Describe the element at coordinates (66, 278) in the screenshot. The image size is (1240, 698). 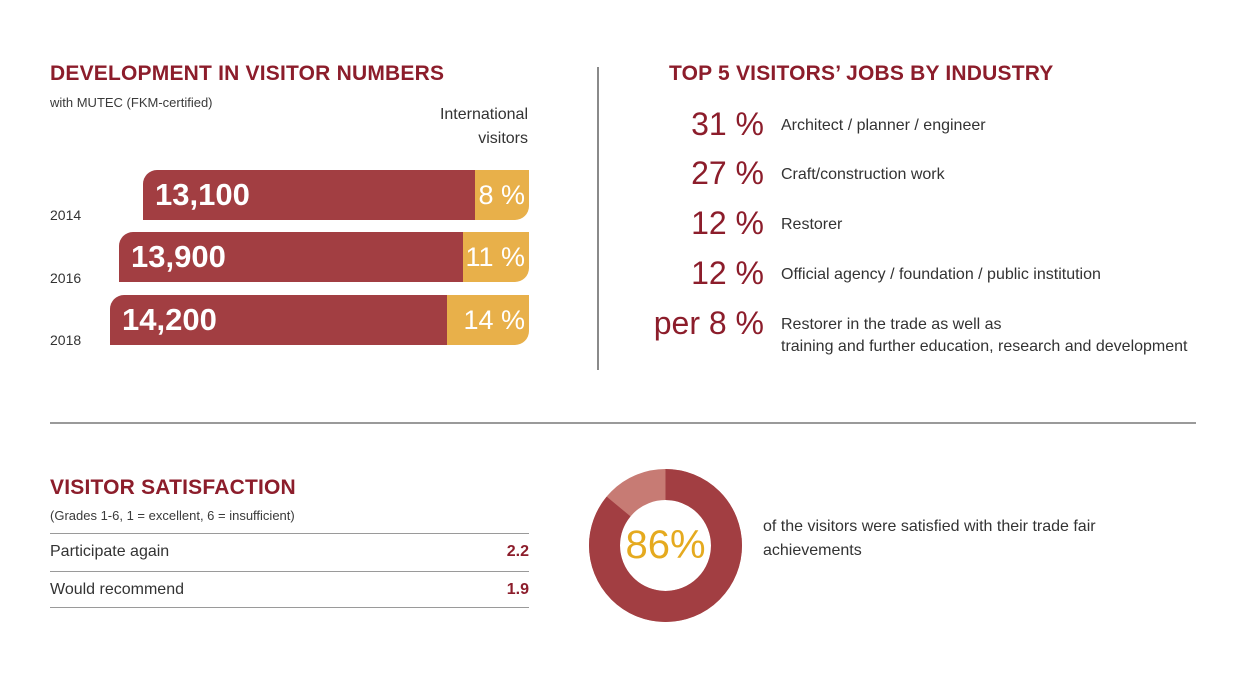
I see `year-label: 2016` at that location.